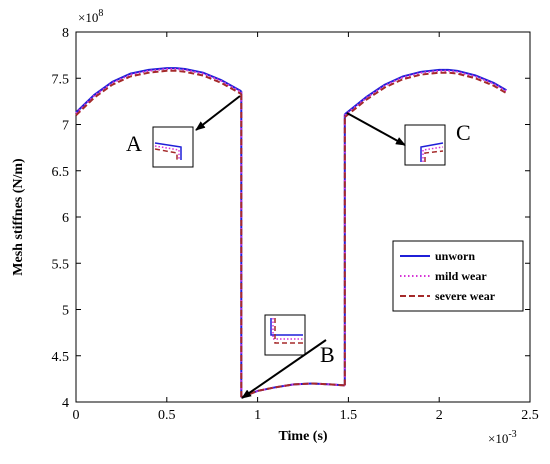 This screenshot has height=464, width=550. Describe the element at coordinates (218, 113) in the screenshot. I see `arrow-a` at that location.